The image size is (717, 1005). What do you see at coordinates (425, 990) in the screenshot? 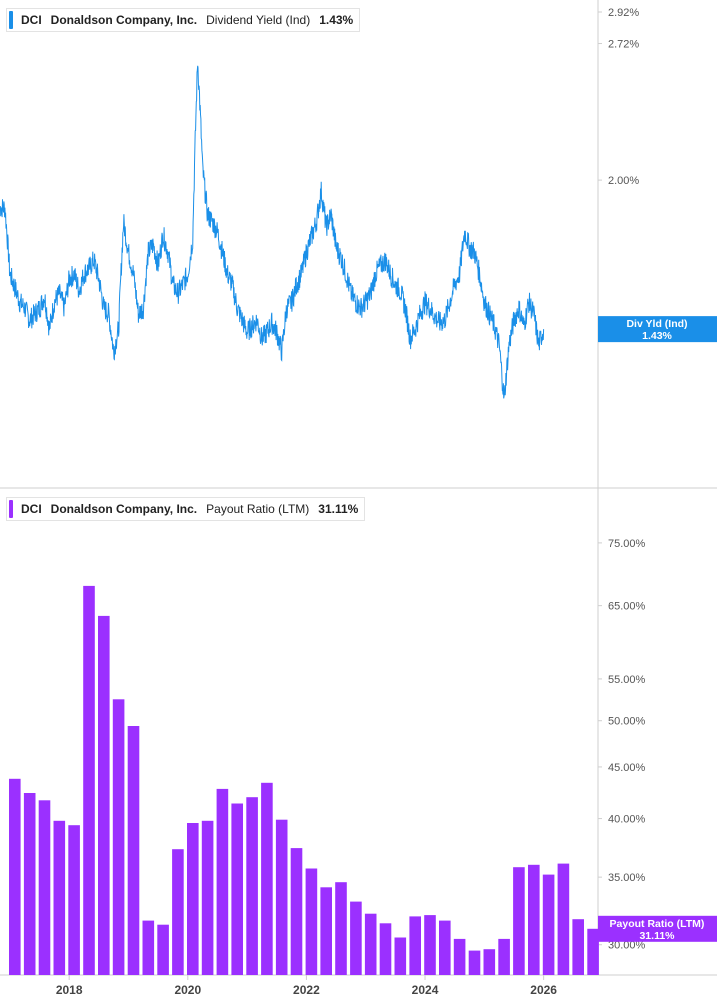
I see `x-tick-label: 2024` at bounding box center [425, 990].